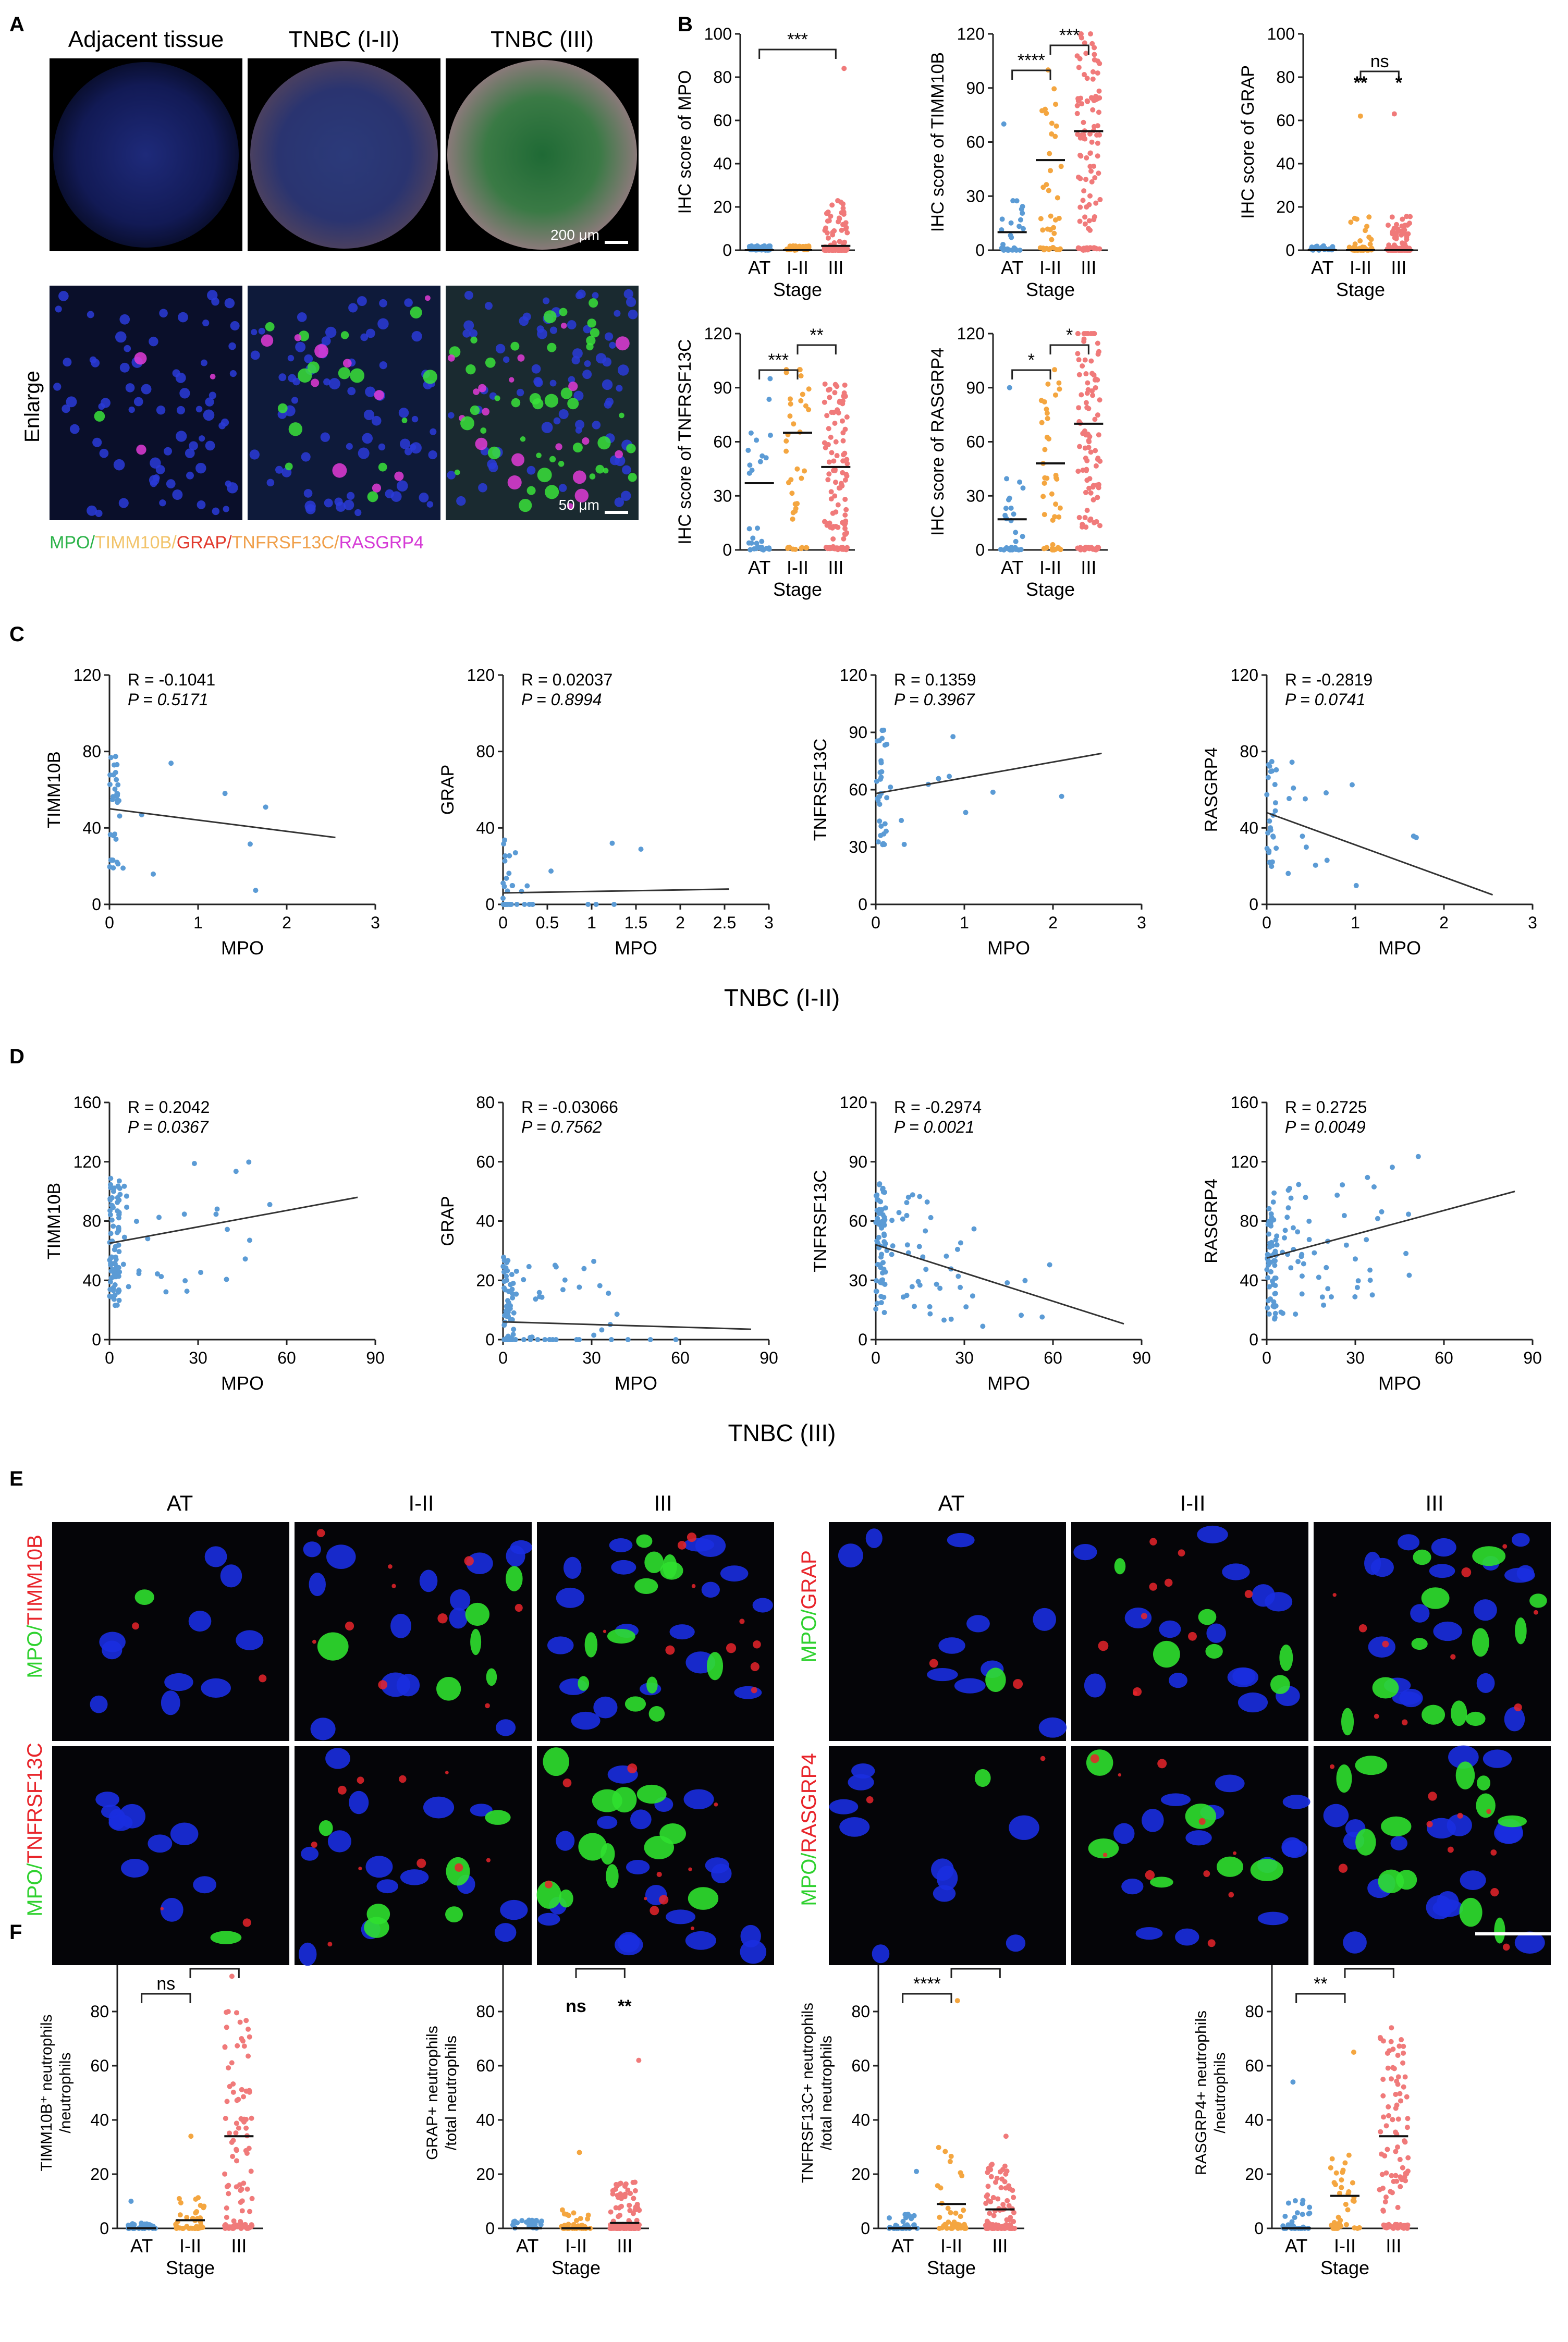 The image size is (1568, 2342). Describe the element at coordinates (685, 24) in the screenshot. I see `panel-label-b: B` at that location.